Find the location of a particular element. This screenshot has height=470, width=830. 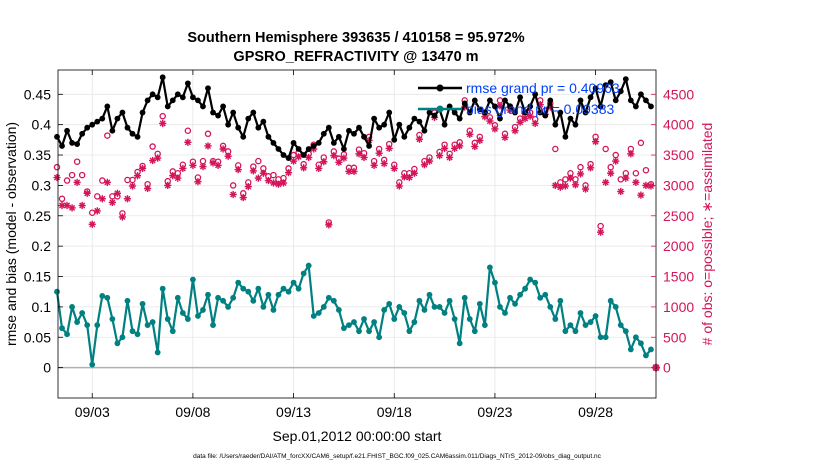

legend-label-0: rmse grand pr = 0.40963 is located at coordinates (543, 88).